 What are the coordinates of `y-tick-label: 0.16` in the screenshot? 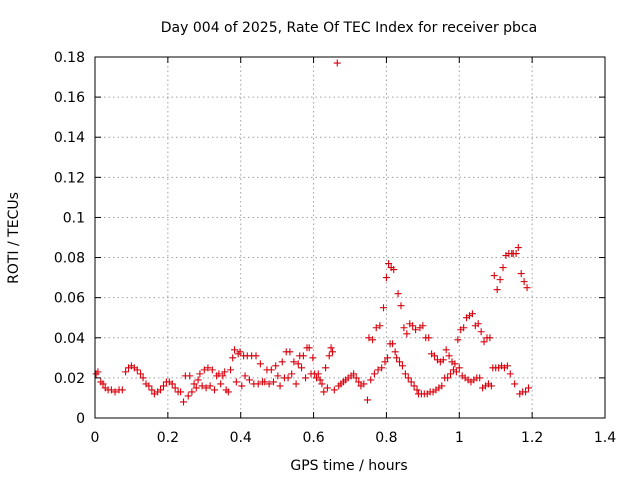 It's located at (69, 98).